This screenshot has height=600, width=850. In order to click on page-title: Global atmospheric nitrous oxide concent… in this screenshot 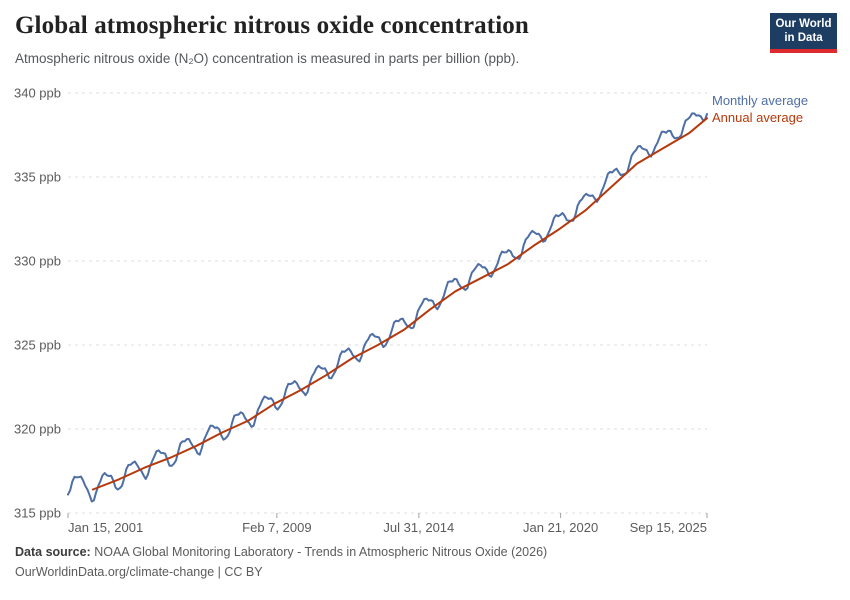, I will do `click(272, 25)`.